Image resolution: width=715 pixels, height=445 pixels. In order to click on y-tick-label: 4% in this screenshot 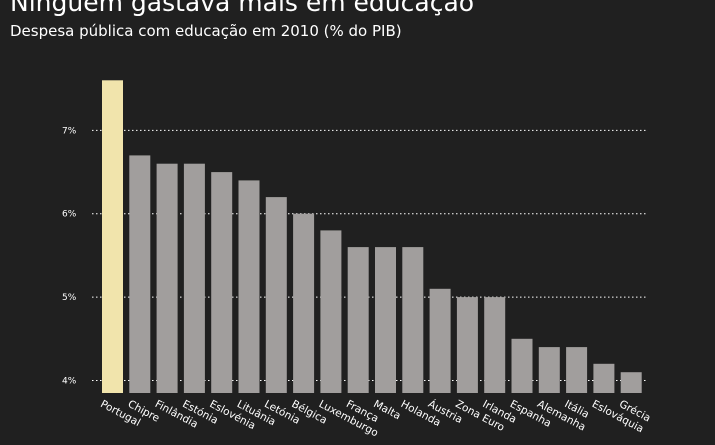, I will do `click(69, 381)`.